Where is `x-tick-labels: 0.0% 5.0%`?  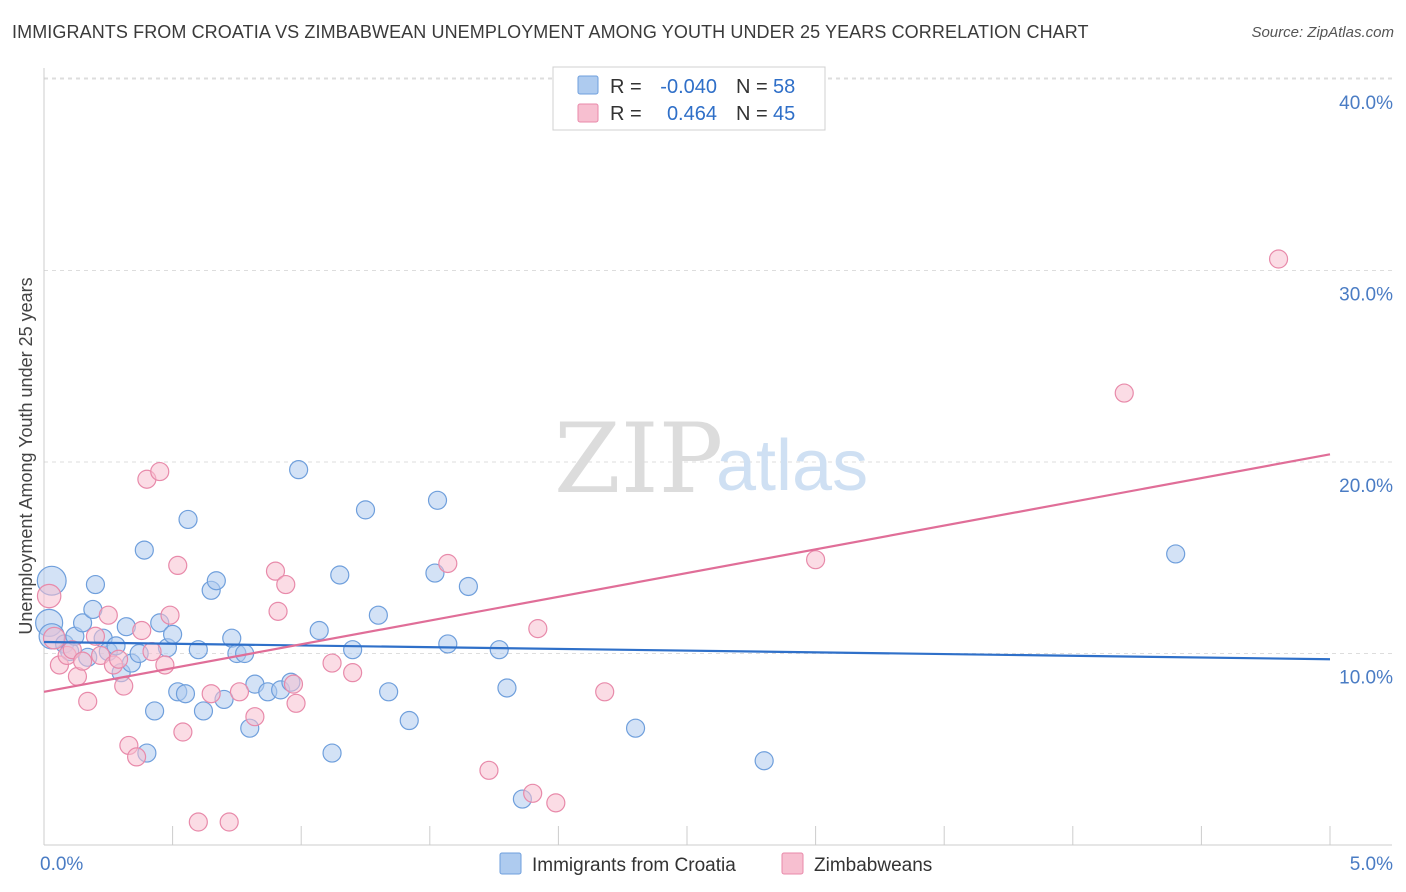 x-tick-labels: 0.0% 5.0% is located at coordinates (716, 864).